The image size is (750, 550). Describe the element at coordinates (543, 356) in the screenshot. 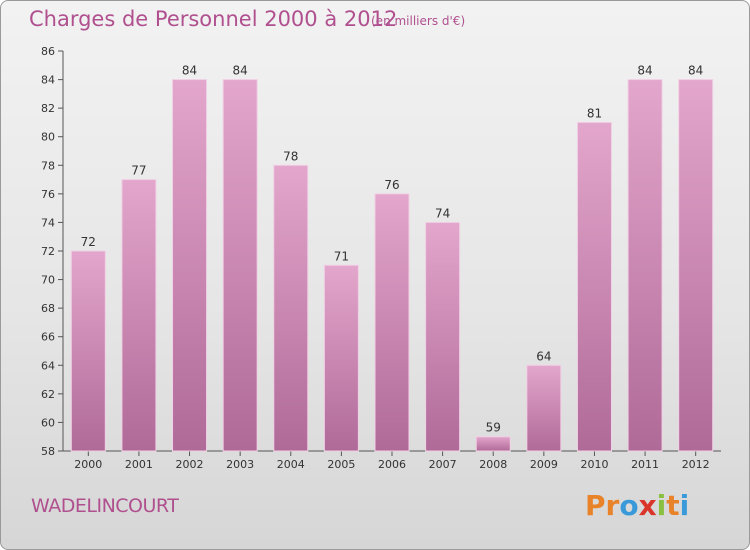

I see `data-label: 64` at that location.